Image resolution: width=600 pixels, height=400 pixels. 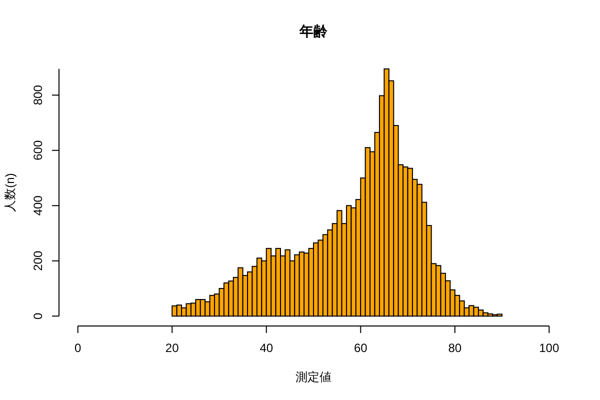 What do you see at coordinates (455, 348) in the screenshot?
I see `x-tick-label: 80` at bounding box center [455, 348].